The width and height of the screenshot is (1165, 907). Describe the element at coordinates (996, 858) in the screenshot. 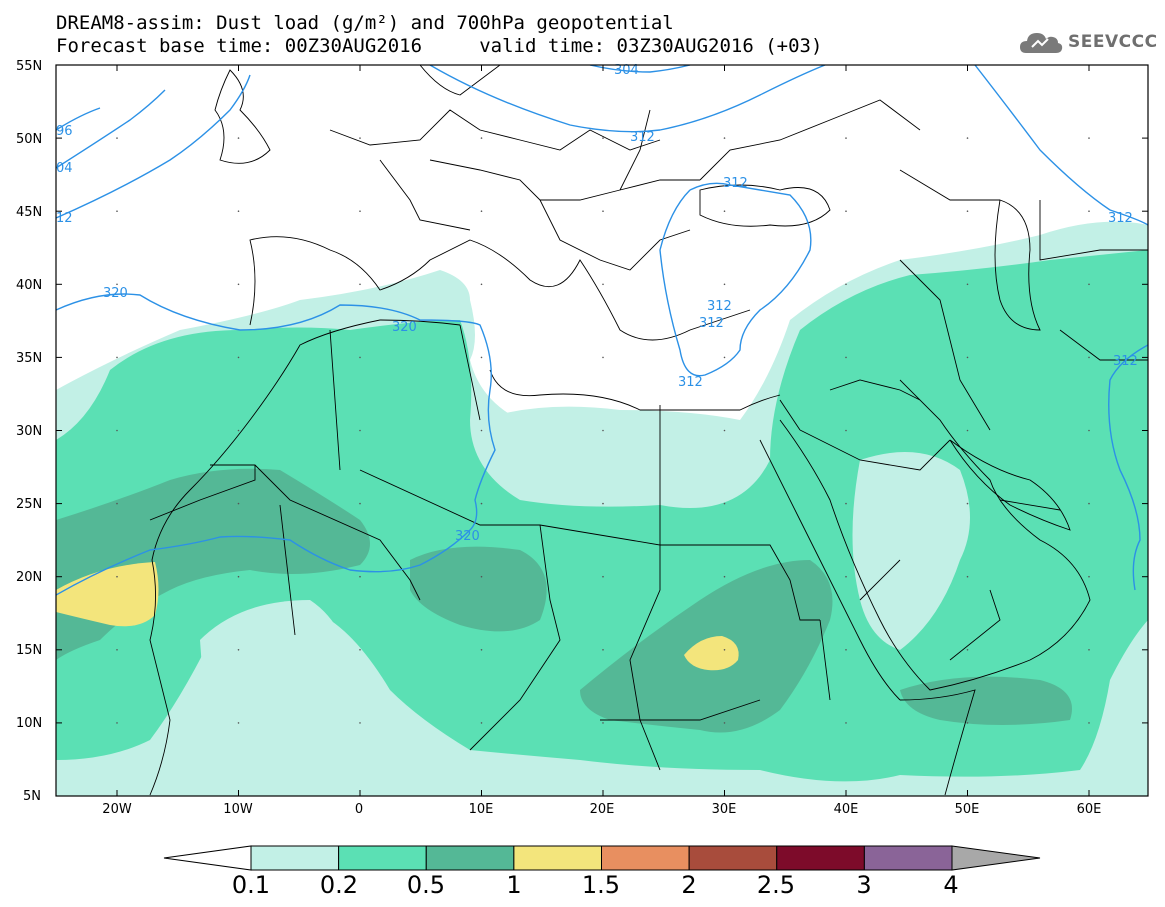

I see `colorbar-high-arrow` at that location.